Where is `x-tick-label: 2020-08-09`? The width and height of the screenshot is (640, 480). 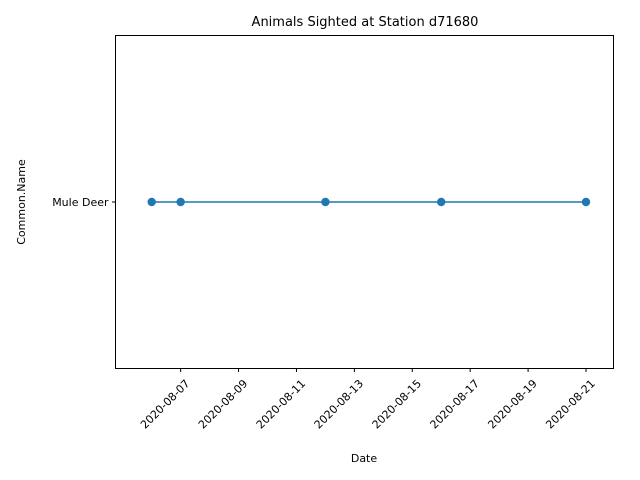
x-tick-label: 2020-08-09 is located at coordinates (223, 404).